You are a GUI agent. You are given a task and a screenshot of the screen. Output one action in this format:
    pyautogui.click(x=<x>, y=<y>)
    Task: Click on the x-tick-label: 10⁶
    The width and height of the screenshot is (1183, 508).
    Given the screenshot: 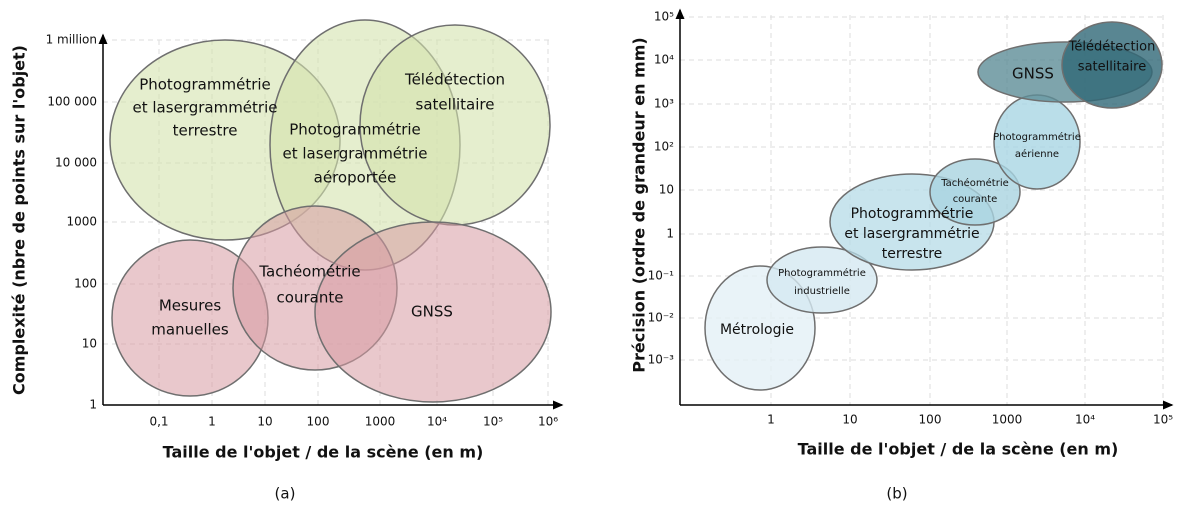 What is the action you would take?
    pyautogui.click(x=548, y=422)
    